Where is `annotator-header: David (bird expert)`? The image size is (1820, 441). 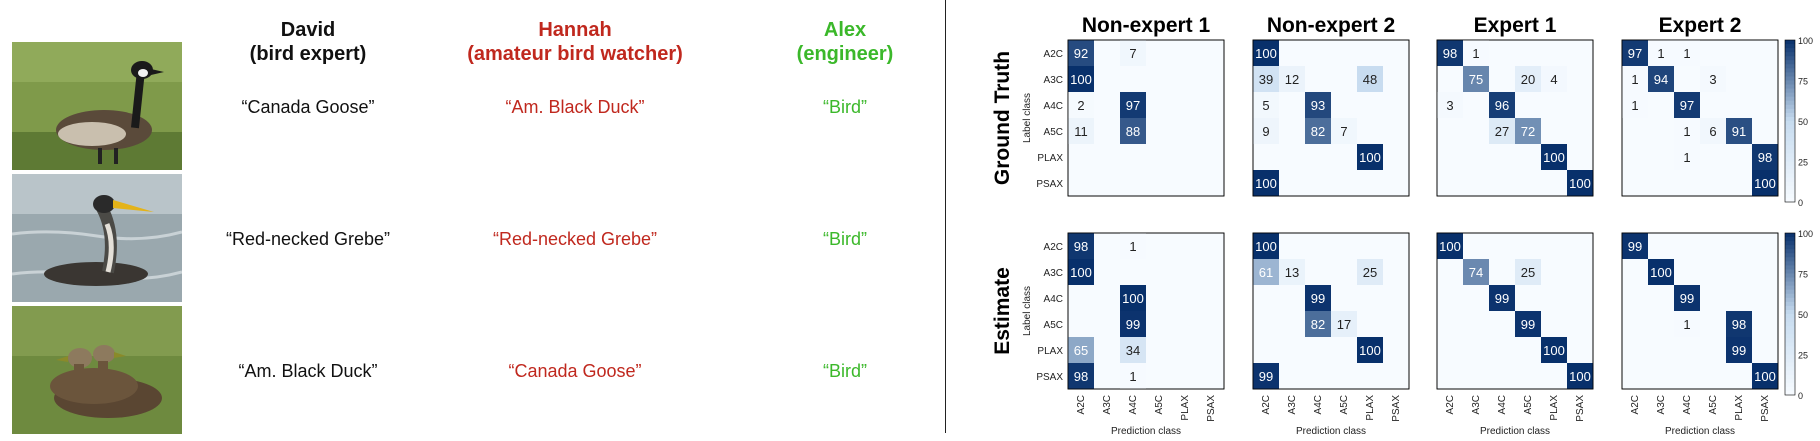
annotator-header: David (bird expert) is located at coordinates (308, 42).